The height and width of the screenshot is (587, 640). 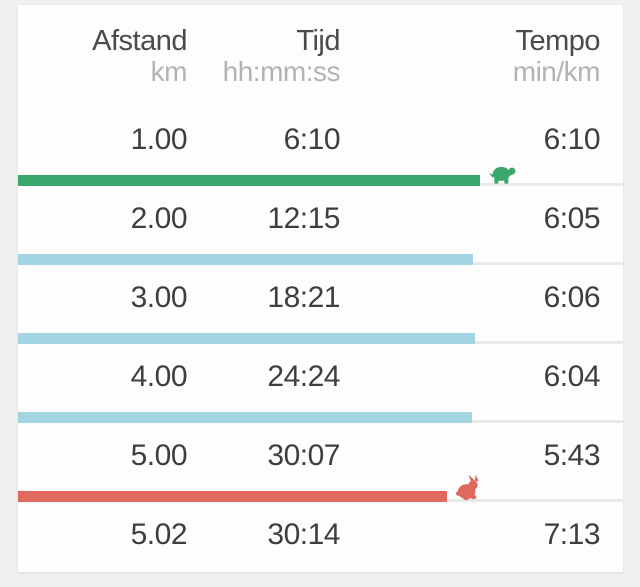 What do you see at coordinates (318, 41) in the screenshot?
I see `header-label-tijd: Tijd` at bounding box center [318, 41].